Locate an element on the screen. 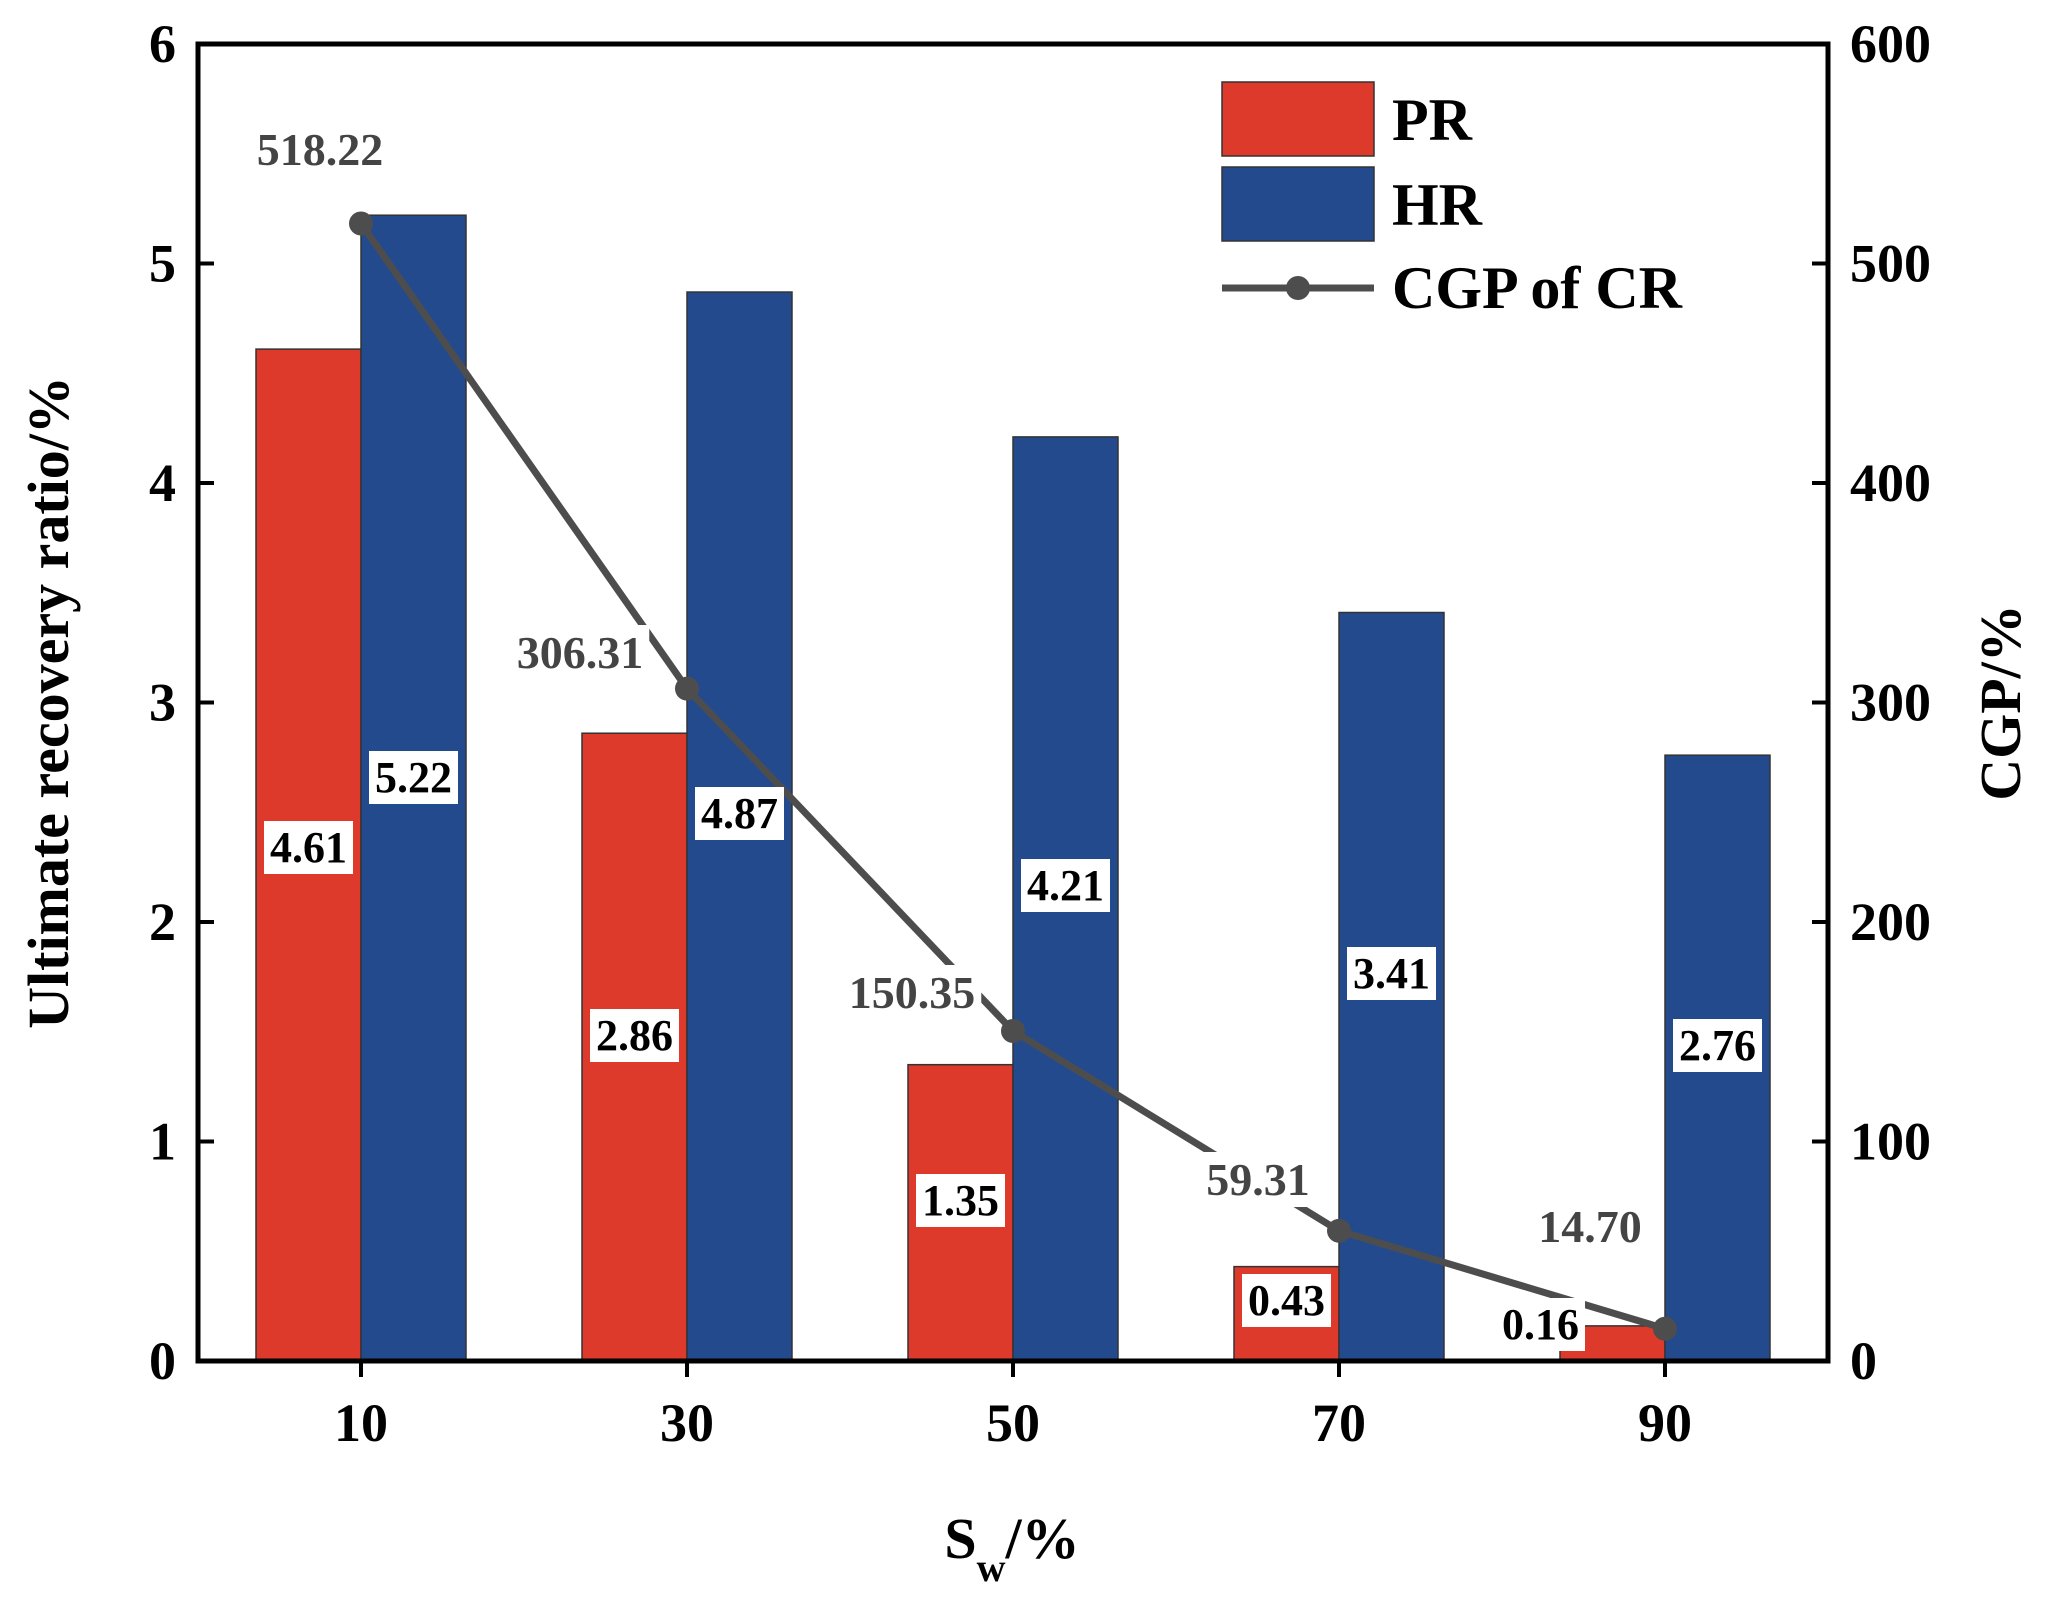 The height and width of the screenshot is (1605, 2055). cgp-label-10: 518.22 is located at coordinates (320, 149).